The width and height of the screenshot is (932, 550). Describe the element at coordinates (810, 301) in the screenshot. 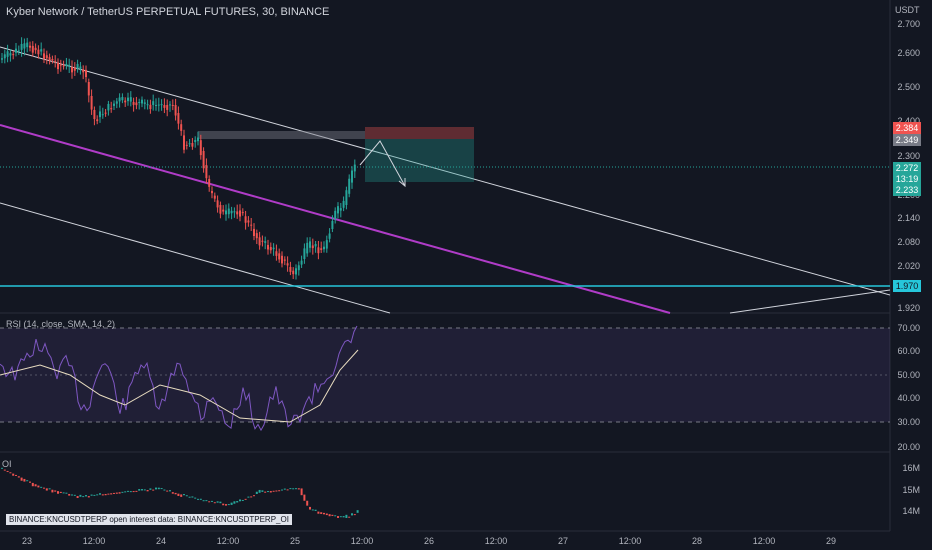

I see `rising-trend-line` at that location.